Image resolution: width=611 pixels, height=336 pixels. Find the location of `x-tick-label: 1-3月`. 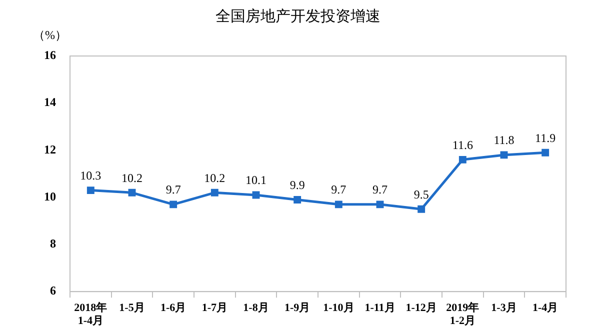

x-tick-label: 1-3月 is located at coordinates (504, 308).